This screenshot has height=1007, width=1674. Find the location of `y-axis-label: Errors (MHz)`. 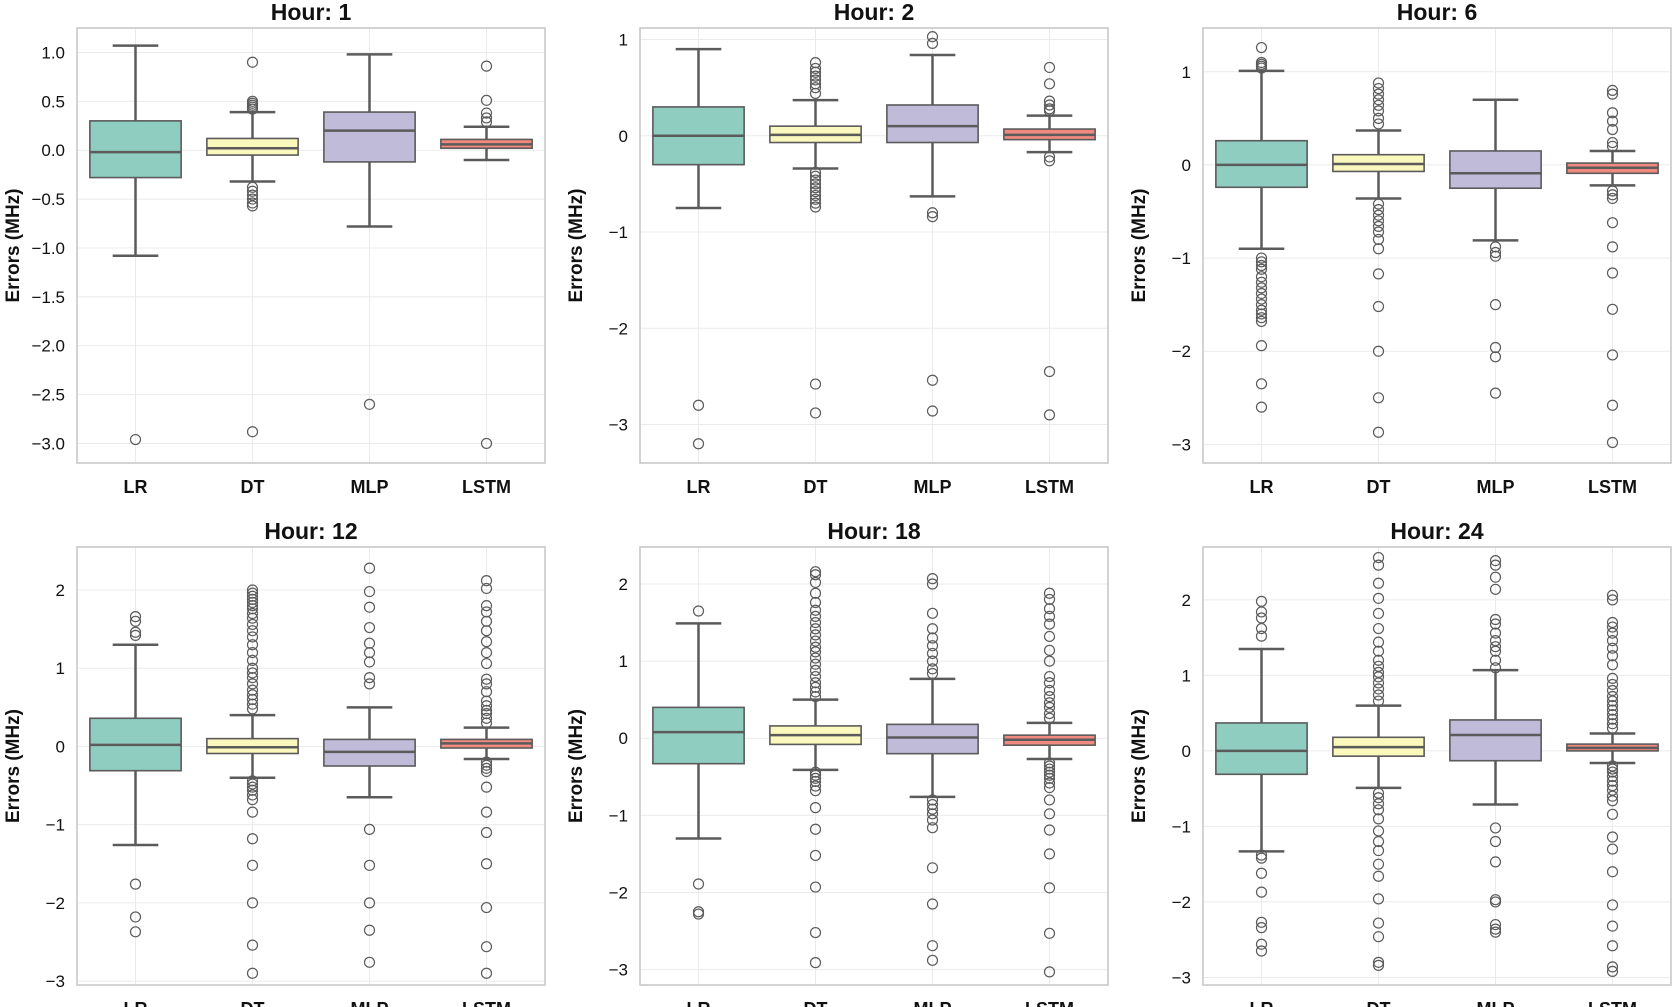

y-axis-label: Errors (MHz) is located at coordinates (576, 245).